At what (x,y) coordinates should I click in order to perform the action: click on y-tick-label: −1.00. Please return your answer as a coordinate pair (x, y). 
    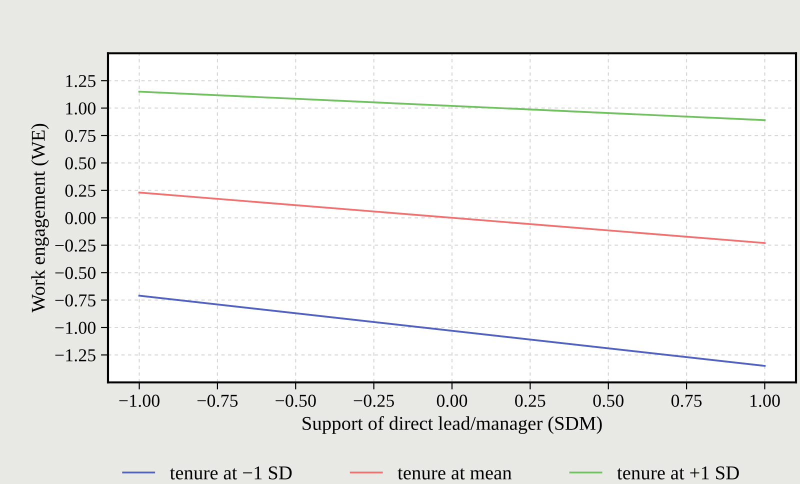
    Looking at the image, I should click on (75, 328).